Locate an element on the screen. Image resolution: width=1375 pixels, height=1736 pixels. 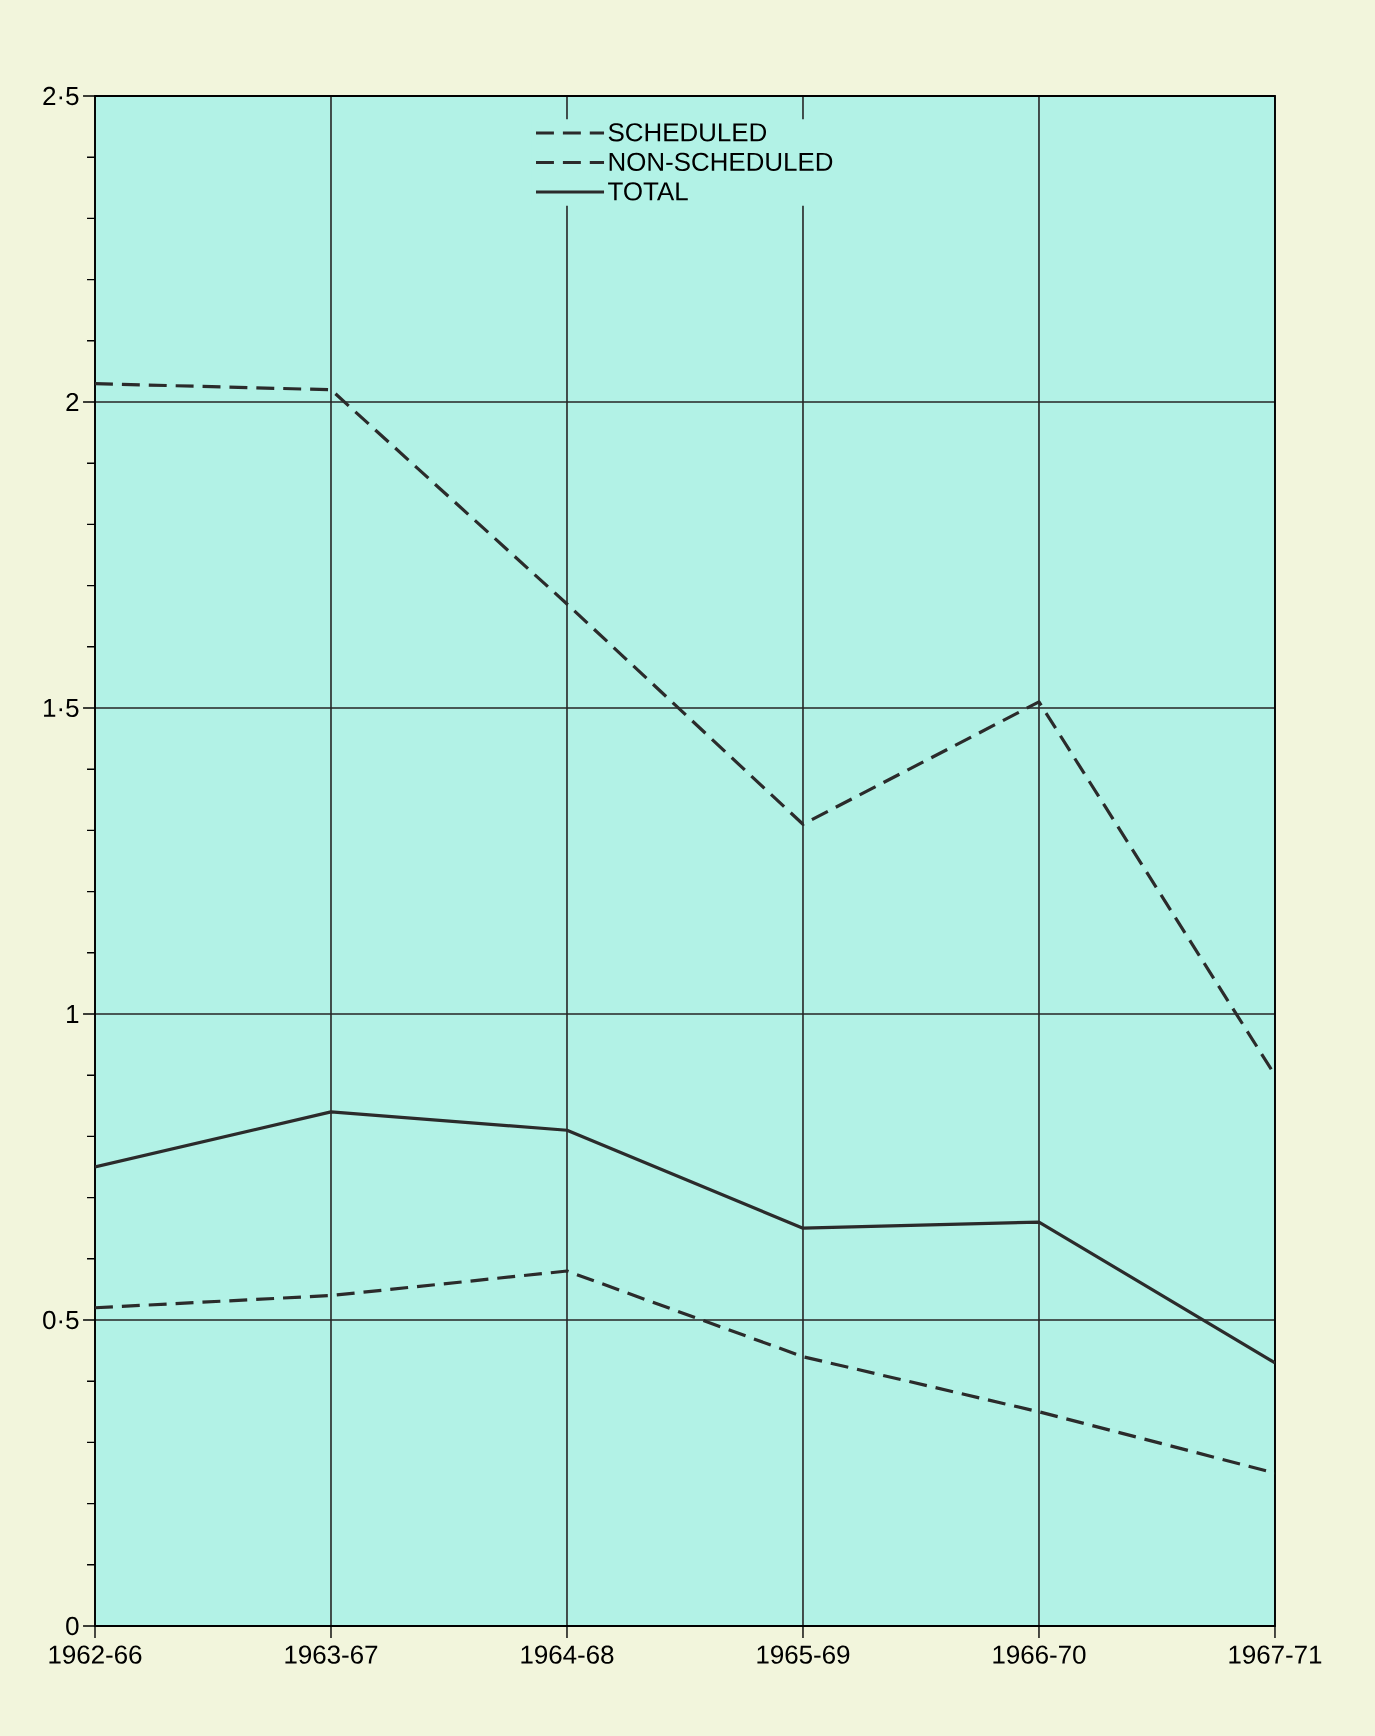
y-tick-label: 0 is located at coordinates (72, 1626).